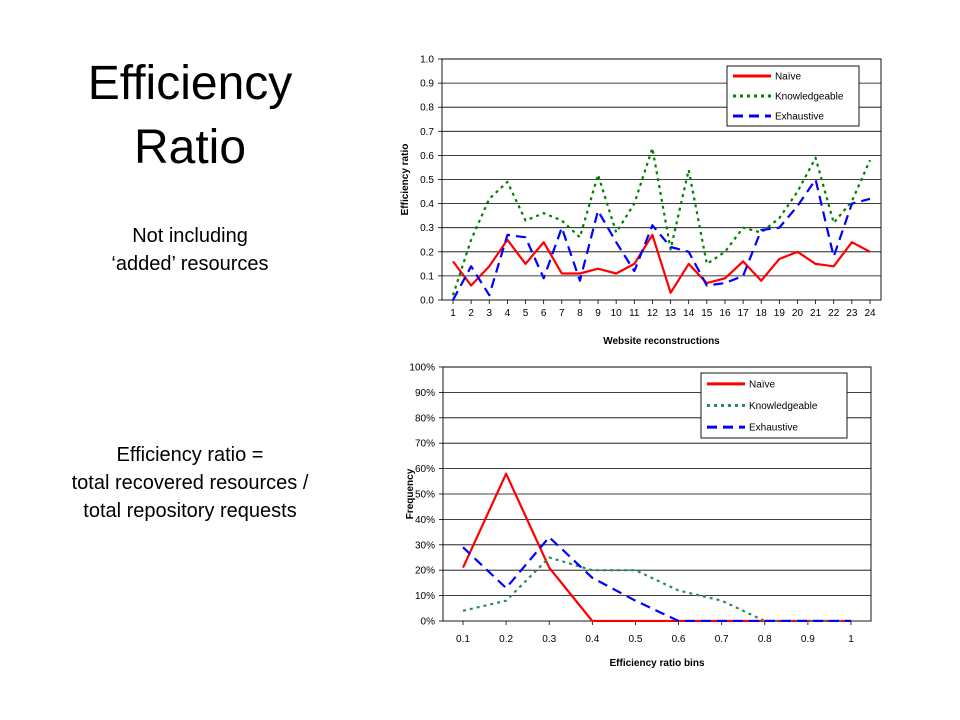 The height and width of the screenshot is (720, 960). What do you see at coordinates (427, 108) in the screenshot?
I see `chart1-ytick-label: 0.8` at bounding box center [427, 108].